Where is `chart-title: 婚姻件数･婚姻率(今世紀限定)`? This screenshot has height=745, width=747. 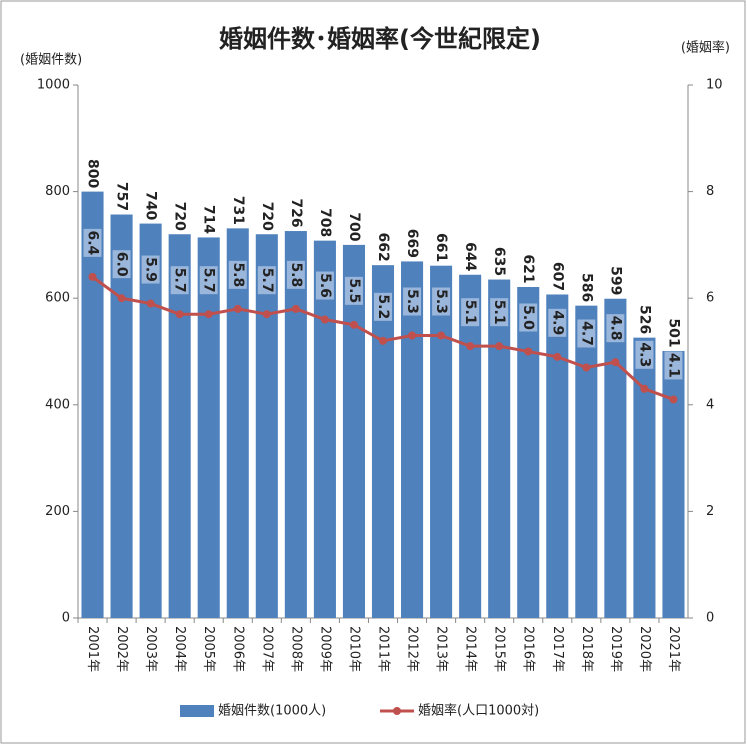
chart-title: 婚姻件数･婚姻率(今世紀限定) is located at coordinates (380, 39).